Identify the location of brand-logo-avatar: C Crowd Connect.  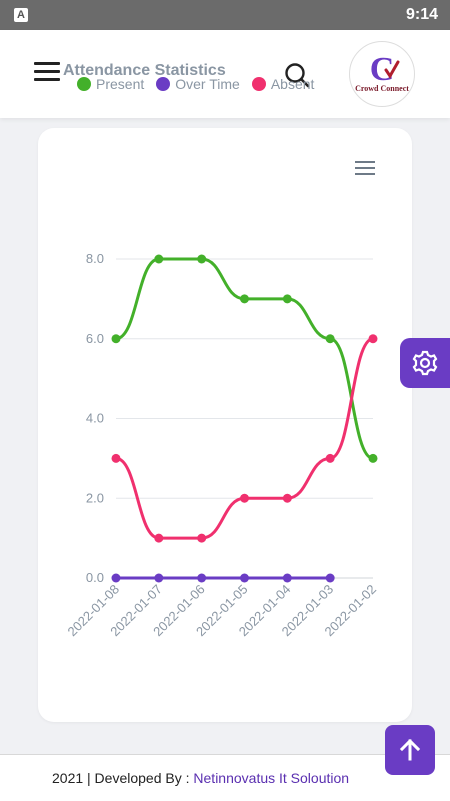
(382, 74).